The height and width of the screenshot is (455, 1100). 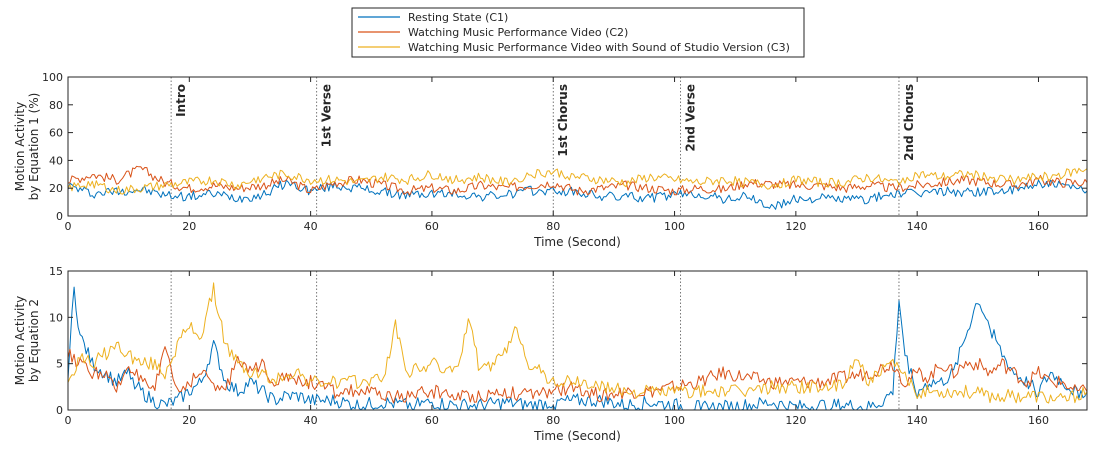 What do you see at coordinates (691, 118) in the screenshot?
I see `segment-label: 2nd Verse` at bounding box center [691, 118].